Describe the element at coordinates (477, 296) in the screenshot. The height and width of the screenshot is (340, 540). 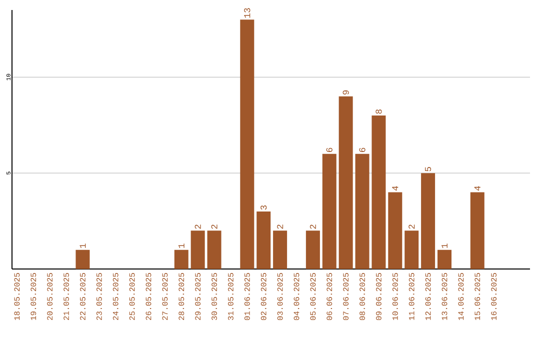
I see `x-tick-label: 15.06.2025` at that location.